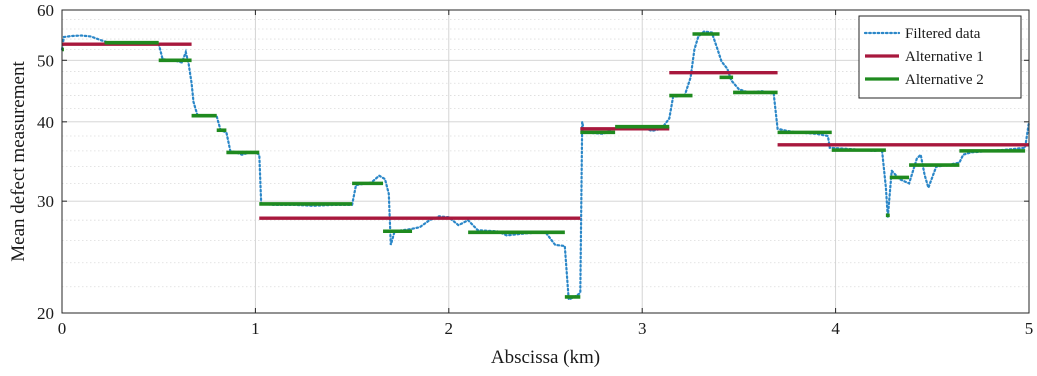 This screenshot has width=1037, height=376. I want to click on legend-label: Alternative 2, so click(944, 80).